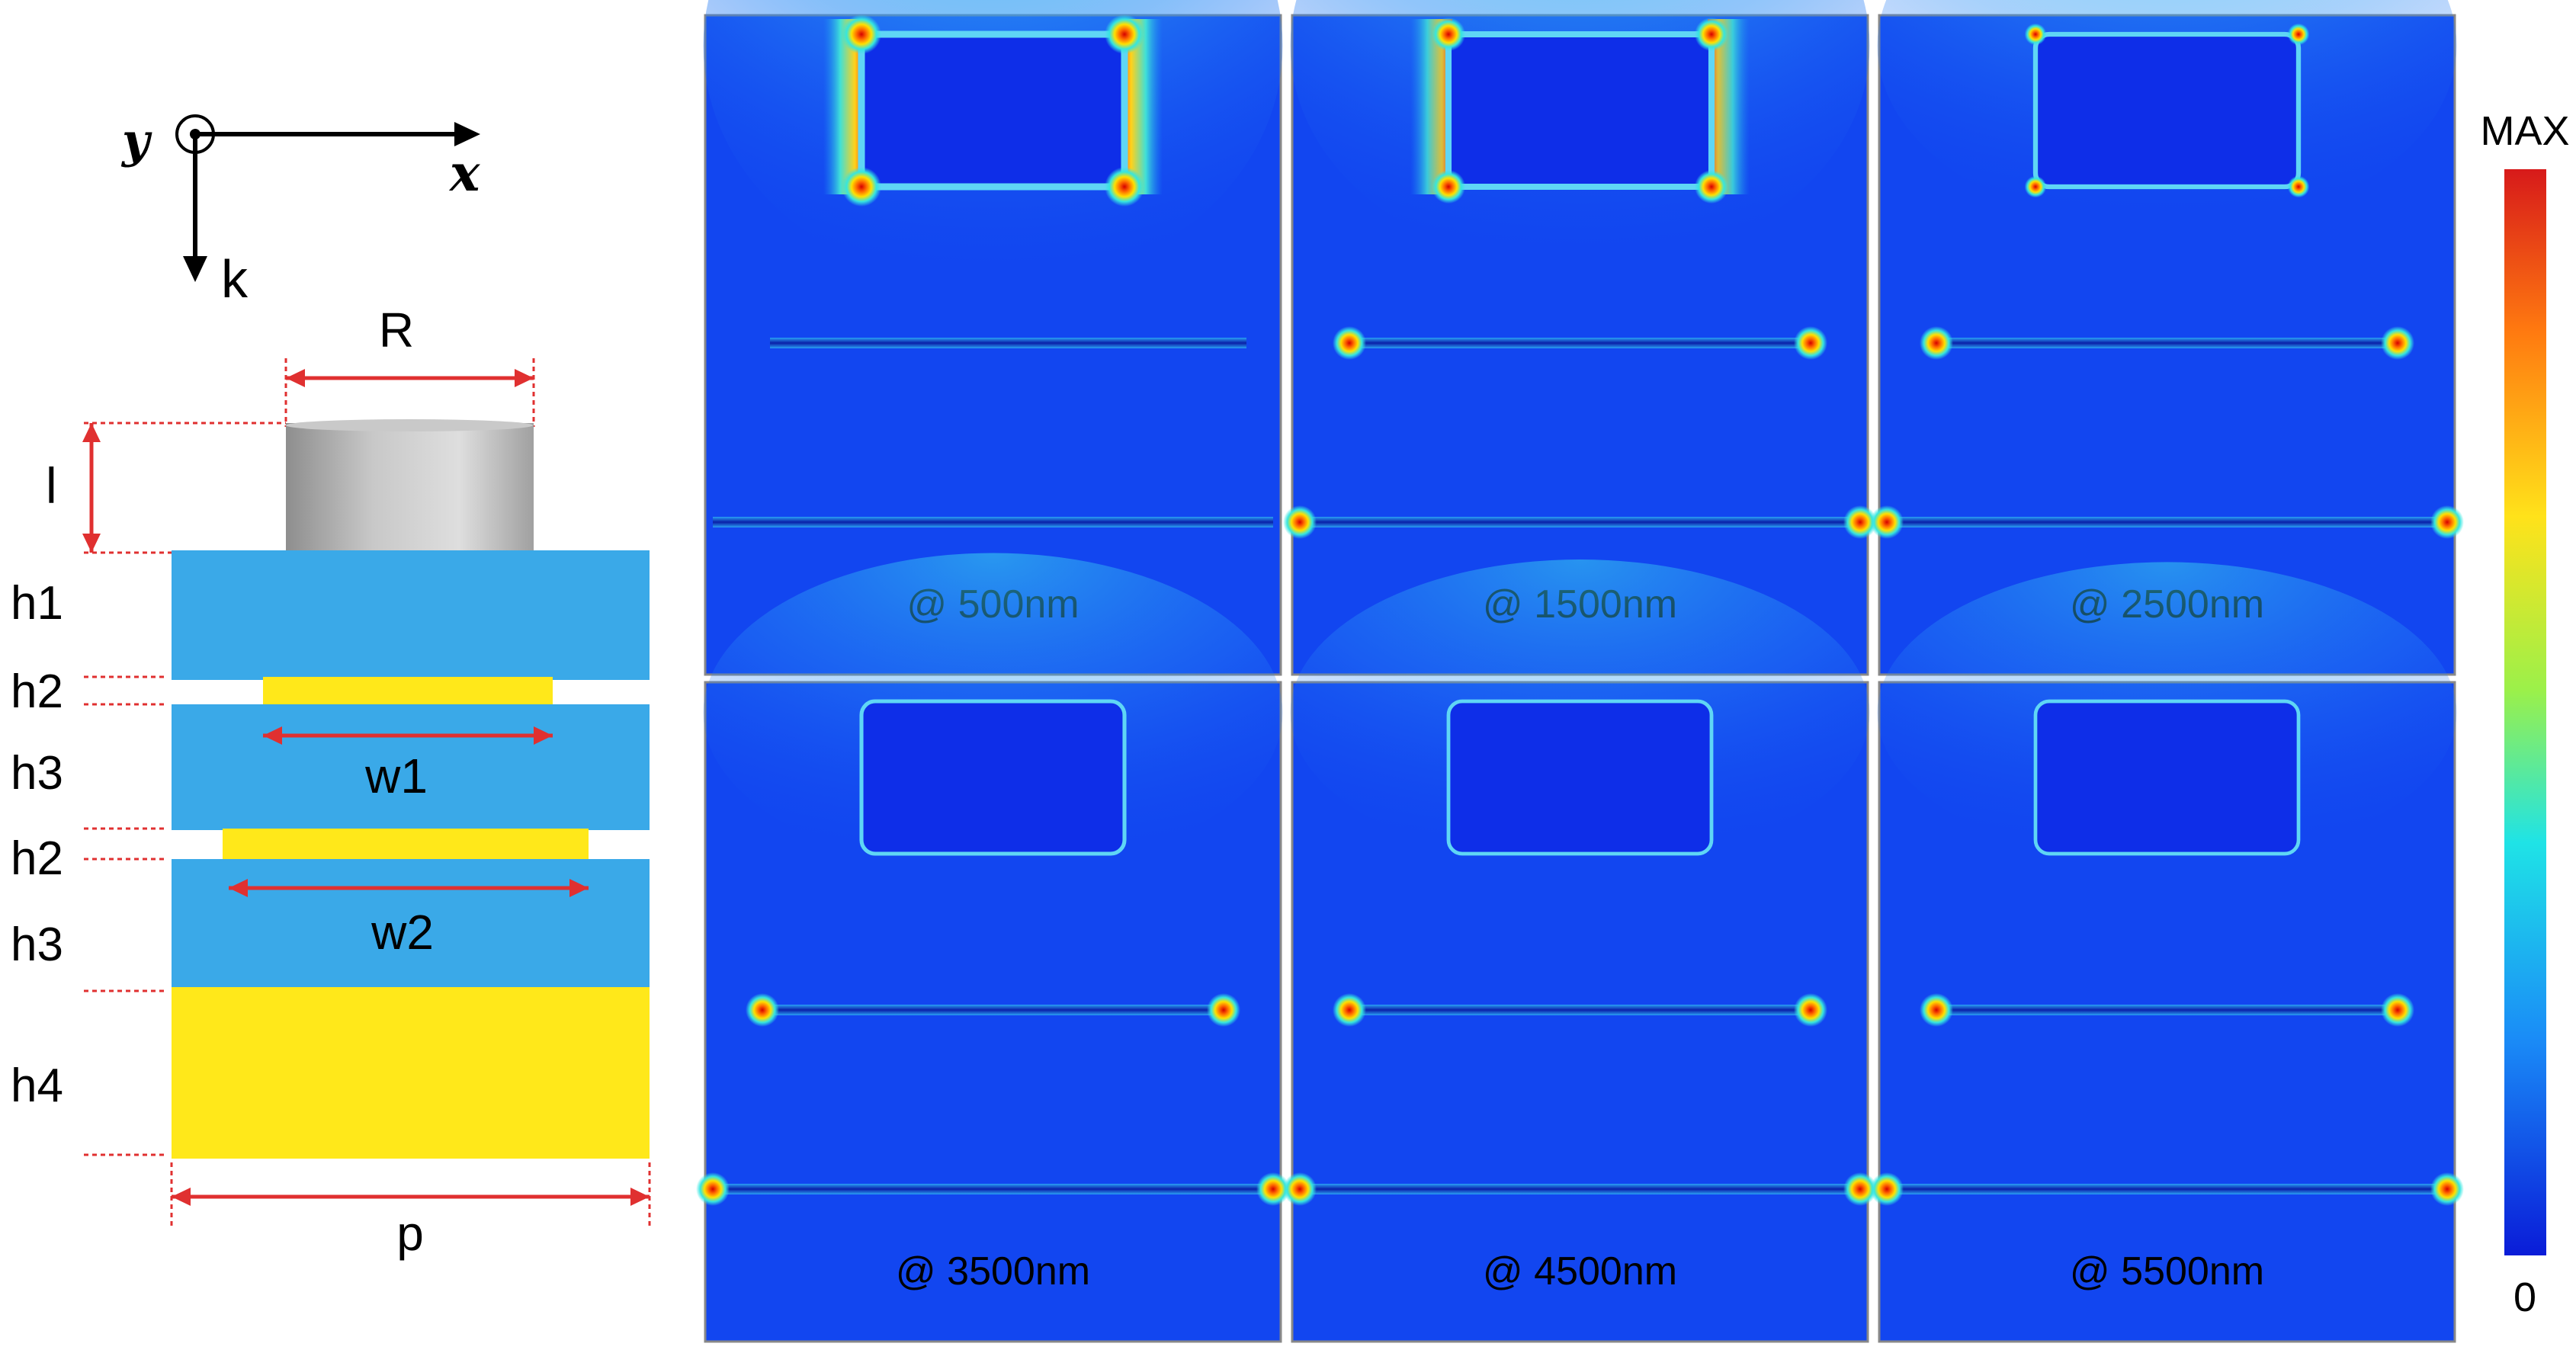 Image resolution: width=2576 pixels, height=1369 pixels. I want to click on wavelength-label: @ 5500nm, so click(2167, 1271).